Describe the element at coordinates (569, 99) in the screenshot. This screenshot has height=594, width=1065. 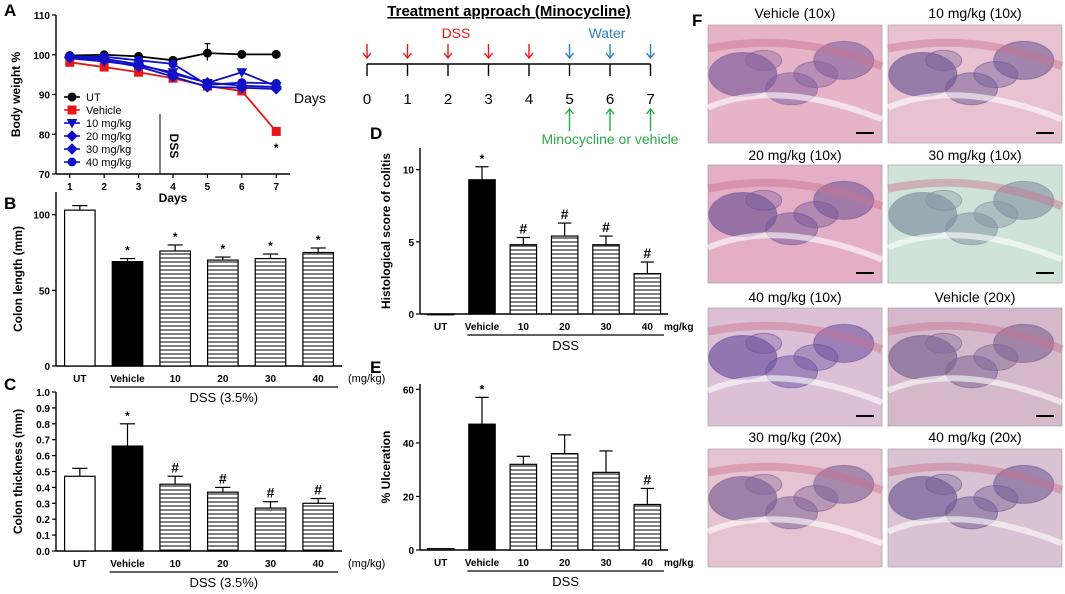
I see `timeline-day-label: 5` at that location.